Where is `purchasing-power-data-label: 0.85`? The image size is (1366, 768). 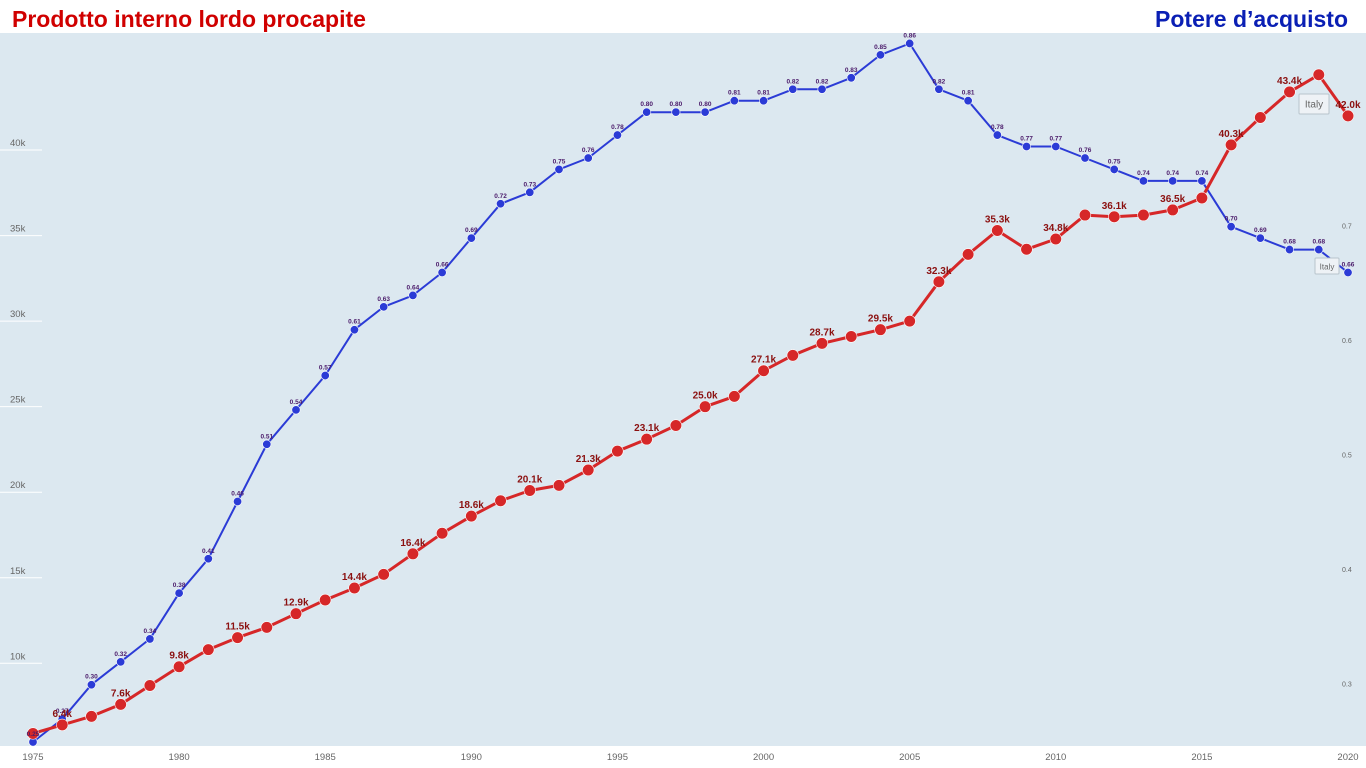 purchasing-power-data-label: 0.85 is located at coordinates (880, 47).